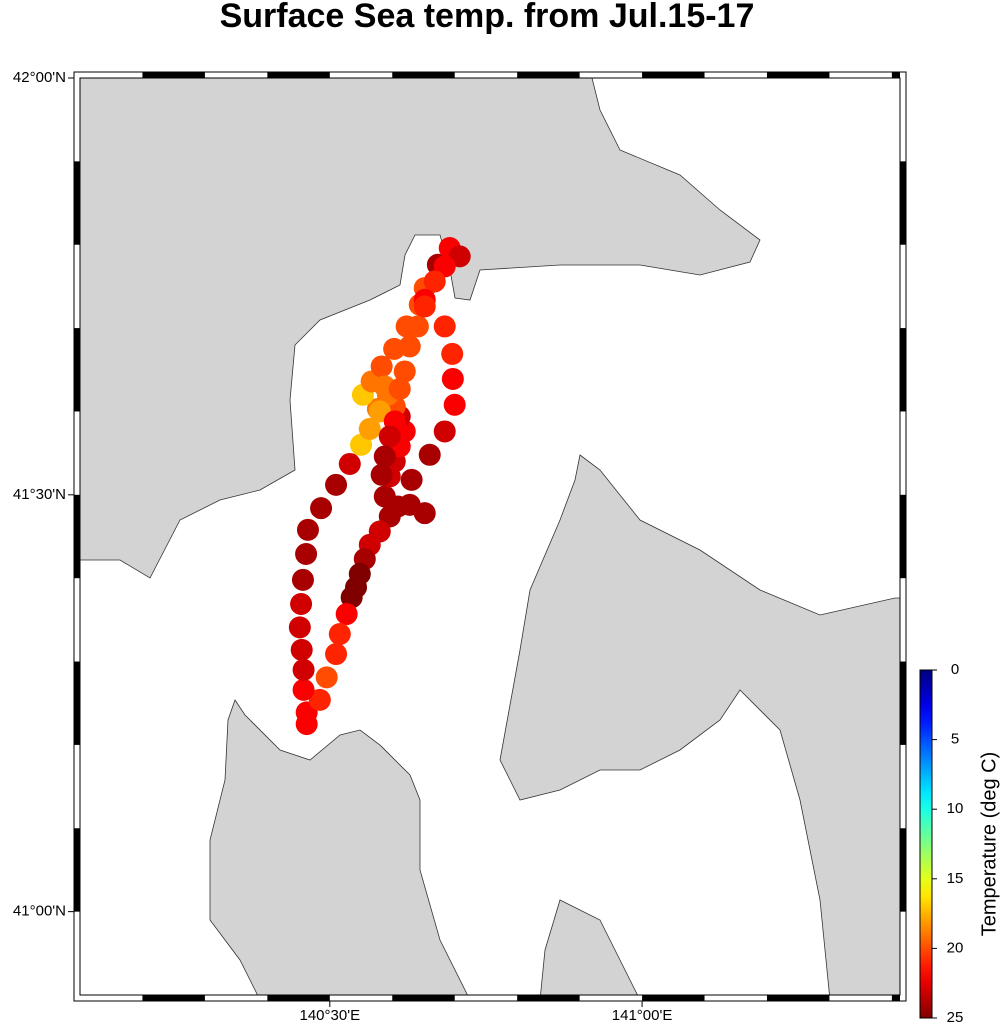 The width and height of the screenshot is (1005, 1029). I want to click on colorbar-tick-label: 20, so click(955, 947).